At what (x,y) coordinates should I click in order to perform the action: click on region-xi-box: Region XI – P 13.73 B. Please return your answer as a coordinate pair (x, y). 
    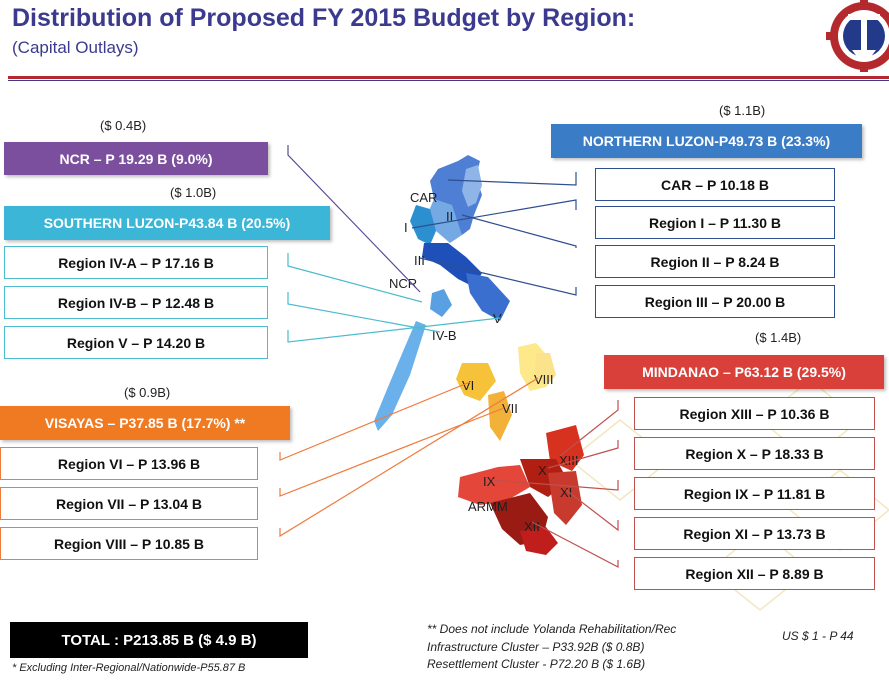
    Looking at the image, I should click on (754, 533).